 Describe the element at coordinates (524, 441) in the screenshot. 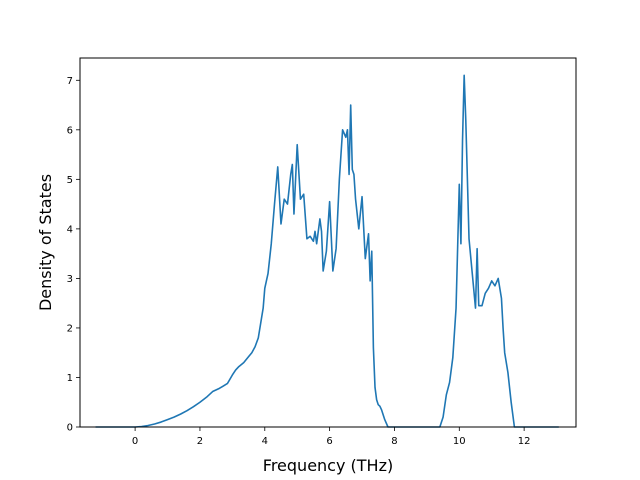

I see `x-tick-label: 12` at that location.